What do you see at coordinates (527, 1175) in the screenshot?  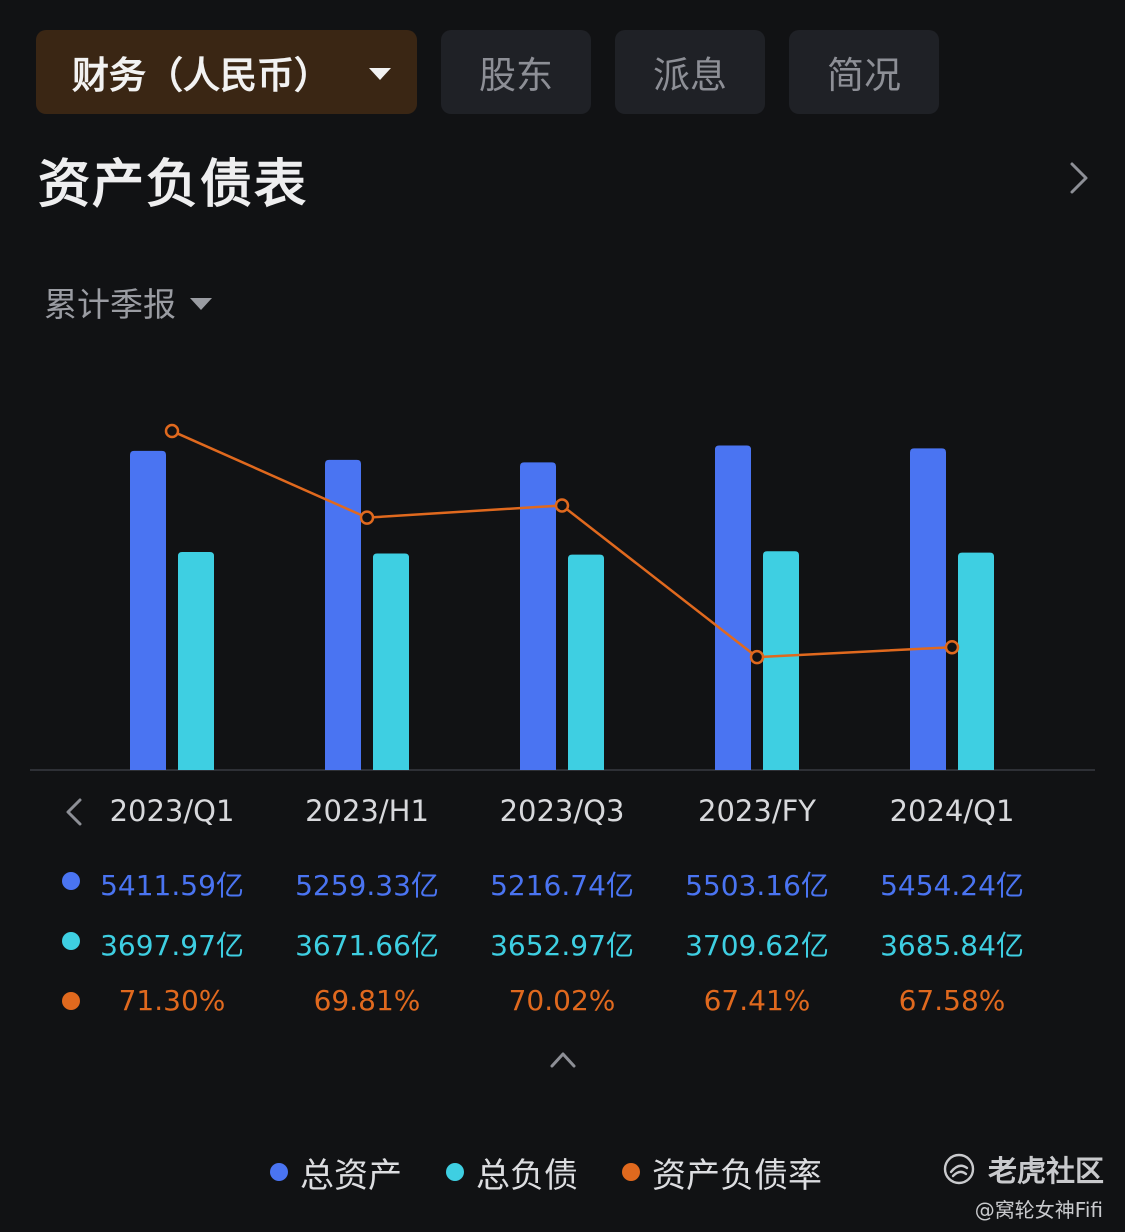 I see `legend-label-total-liabilities: 总负债` at bounding box center [527, 1175].